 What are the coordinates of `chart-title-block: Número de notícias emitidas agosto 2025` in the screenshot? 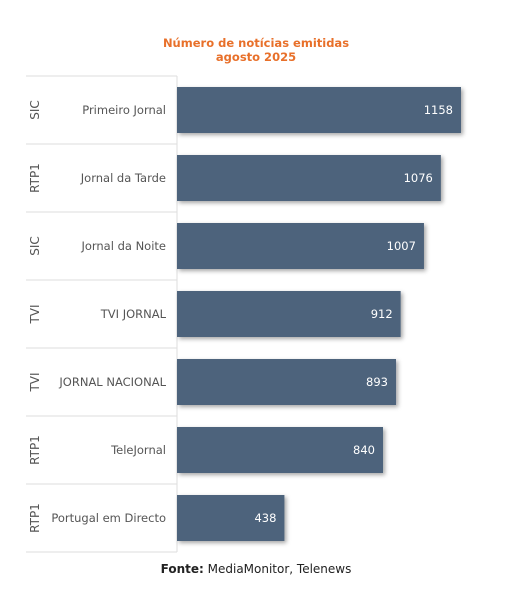 It's located at (256, 50).